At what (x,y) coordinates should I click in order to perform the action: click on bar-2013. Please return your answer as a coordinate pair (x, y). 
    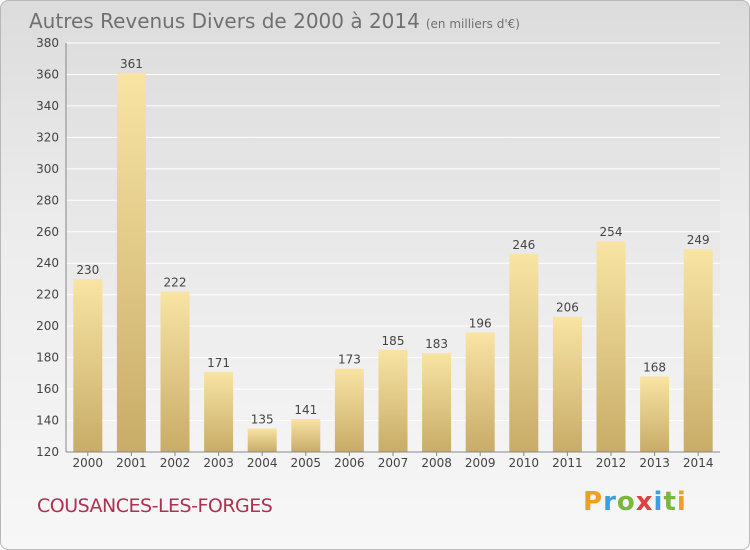
    Looking at the image, I should click on (655, 414).